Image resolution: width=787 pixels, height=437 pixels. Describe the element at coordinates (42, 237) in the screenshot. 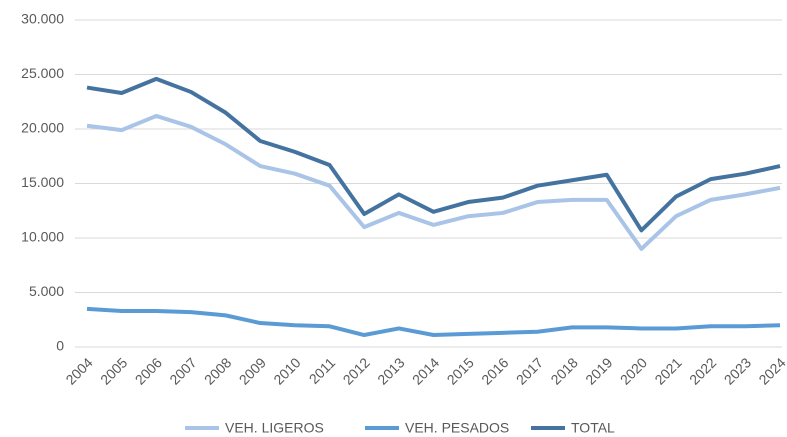

I see `y-tick-label: 10.000` at that location.